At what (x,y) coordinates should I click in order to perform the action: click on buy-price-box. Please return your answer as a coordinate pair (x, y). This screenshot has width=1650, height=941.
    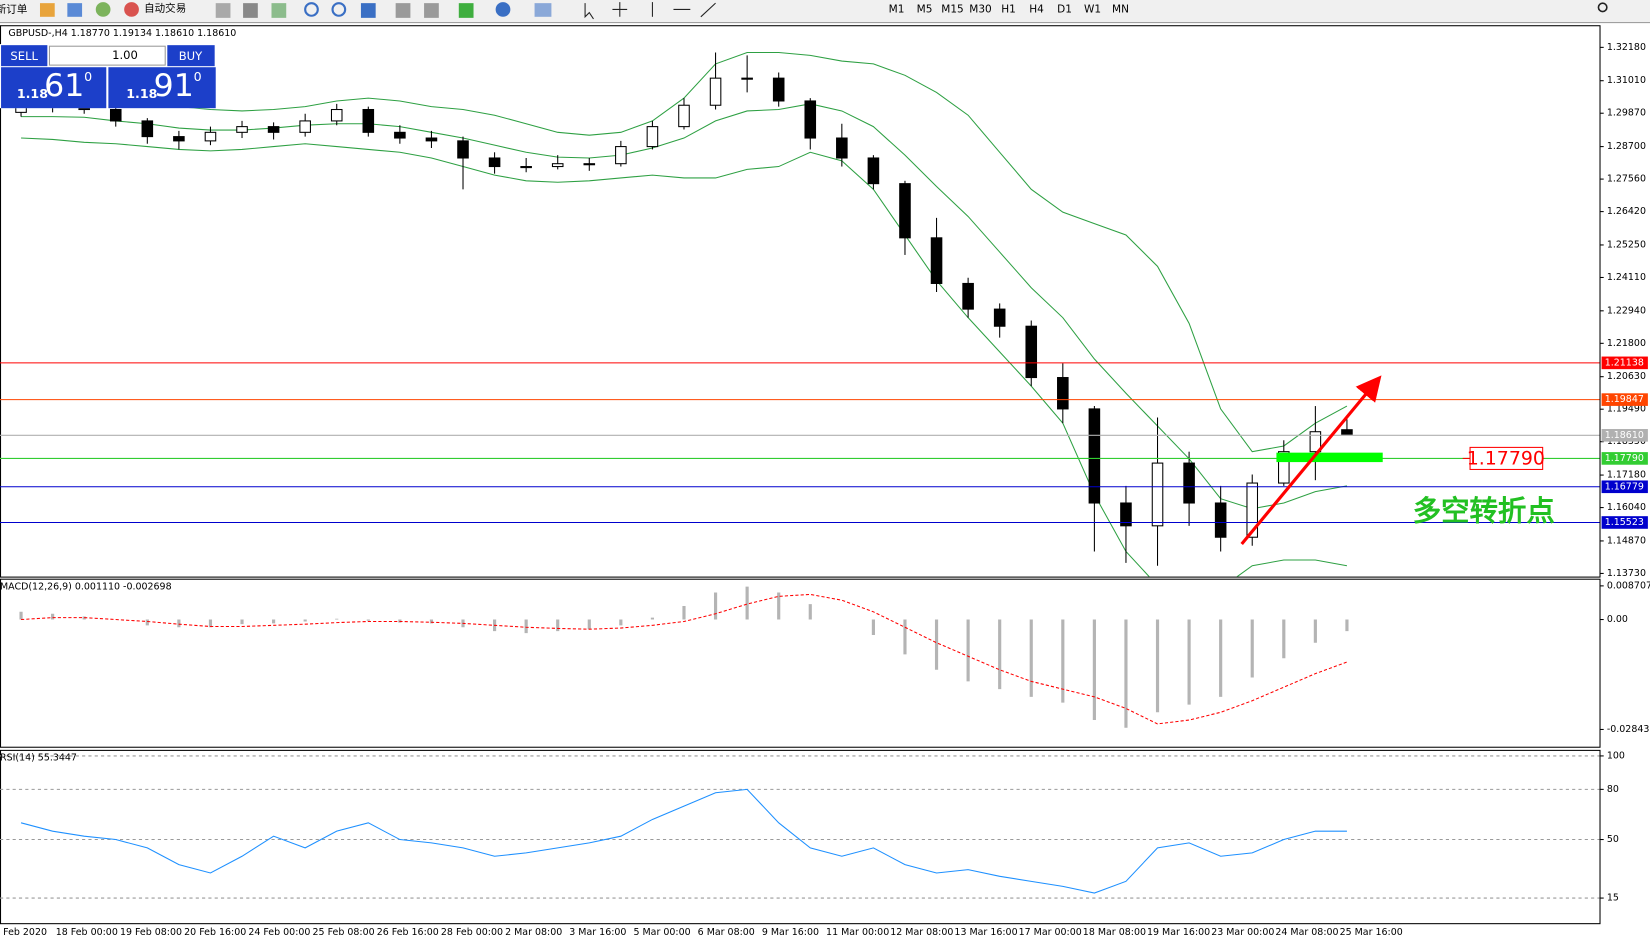
    Looking at the image, I should click on (162, 88).